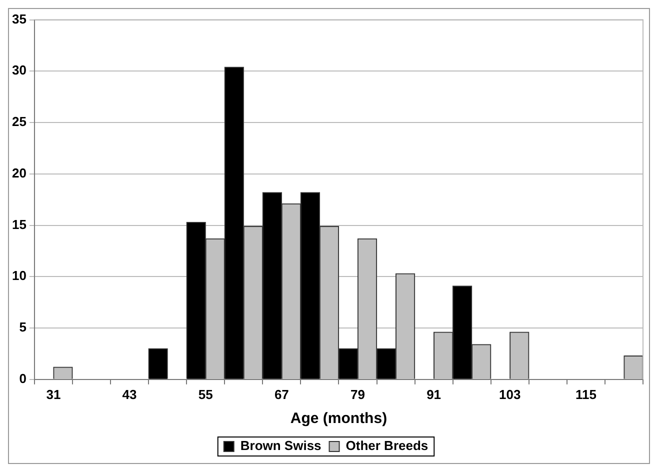  Describe the element at coordinates (205, 394) in the screenshot. I see `x-tick-label: 55` at that location.